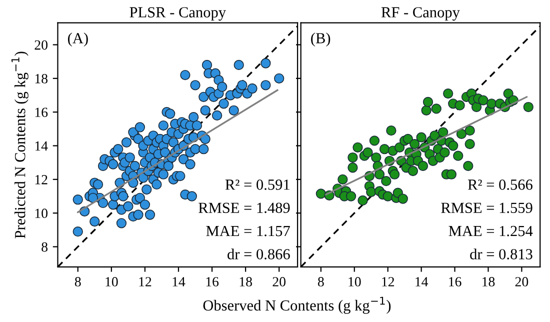 The image size is (550, 322). I want to click on x-axis-title: Observed N Contents (g kg$^{−1}$), so click(297, 305).